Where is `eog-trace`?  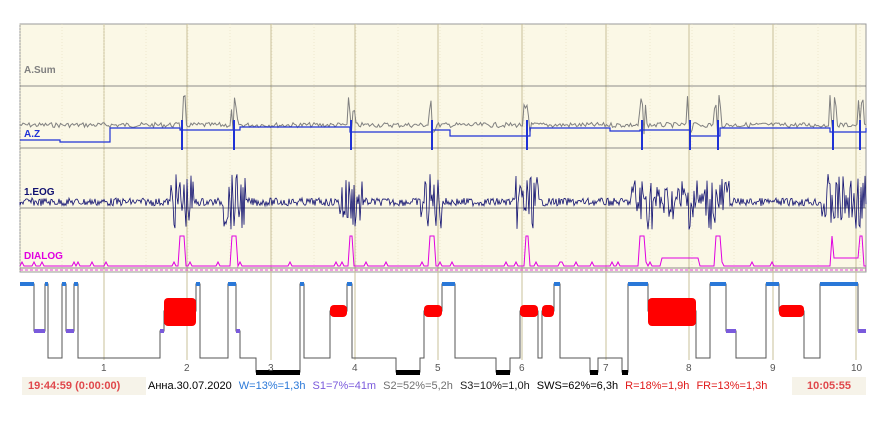
eog-trace is located at coordinates (443, 202).